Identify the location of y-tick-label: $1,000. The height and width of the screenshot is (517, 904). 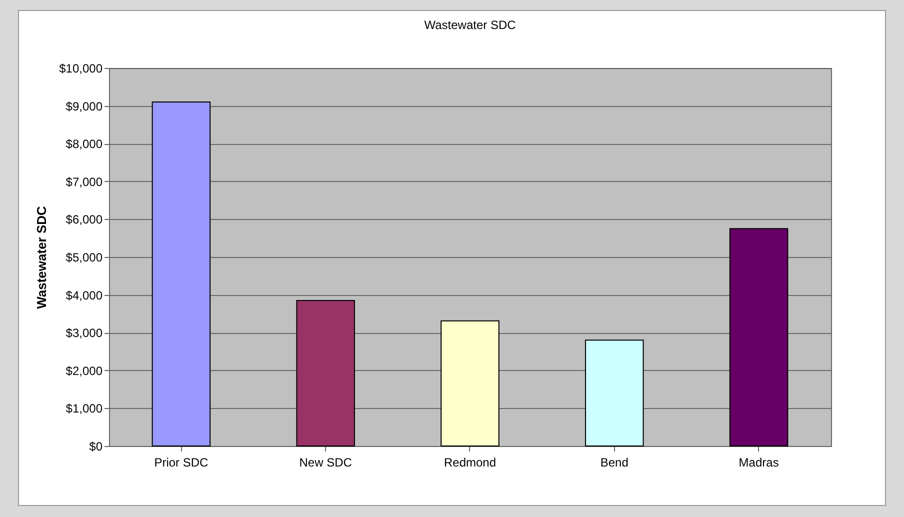
(84, 409).